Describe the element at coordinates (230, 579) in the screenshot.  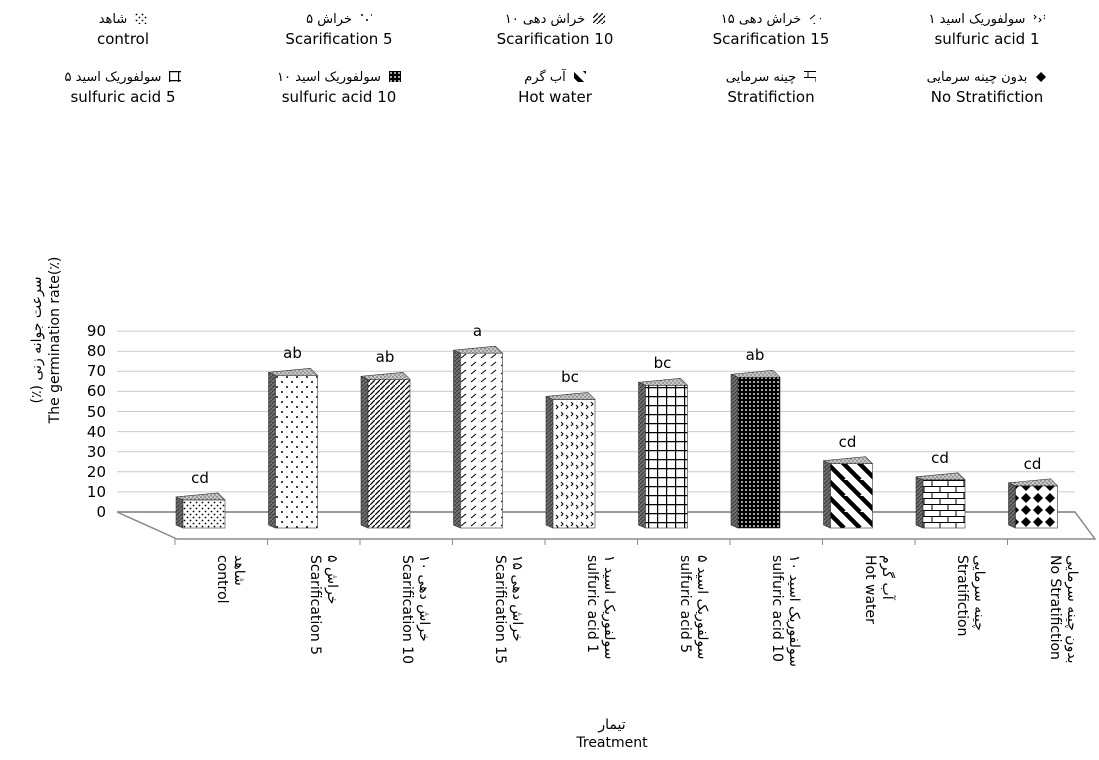
I see `category-label: شاهد control` at that location.